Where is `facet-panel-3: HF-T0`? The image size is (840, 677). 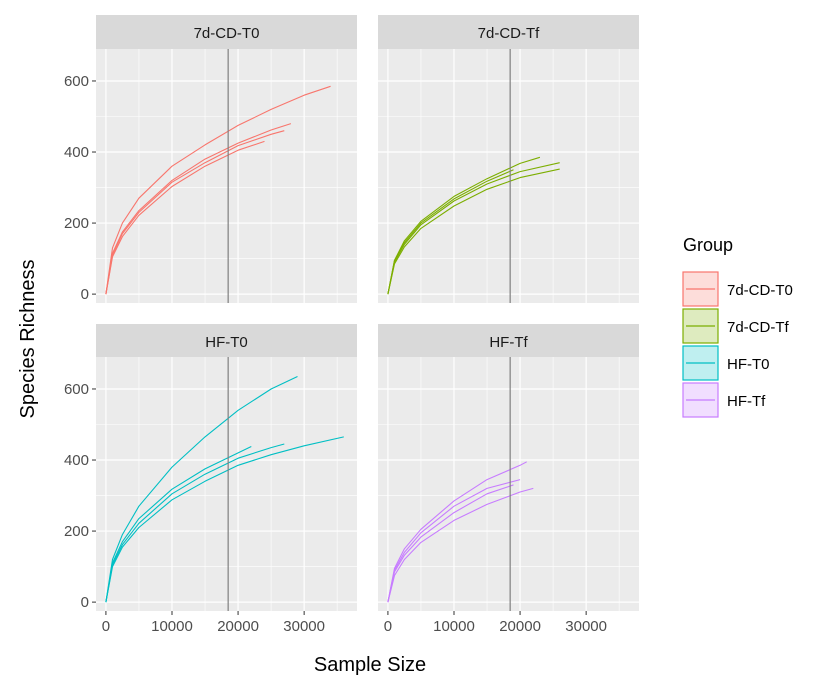
facet-panel-3: HF-T0 is located at coordinates (226, 467).